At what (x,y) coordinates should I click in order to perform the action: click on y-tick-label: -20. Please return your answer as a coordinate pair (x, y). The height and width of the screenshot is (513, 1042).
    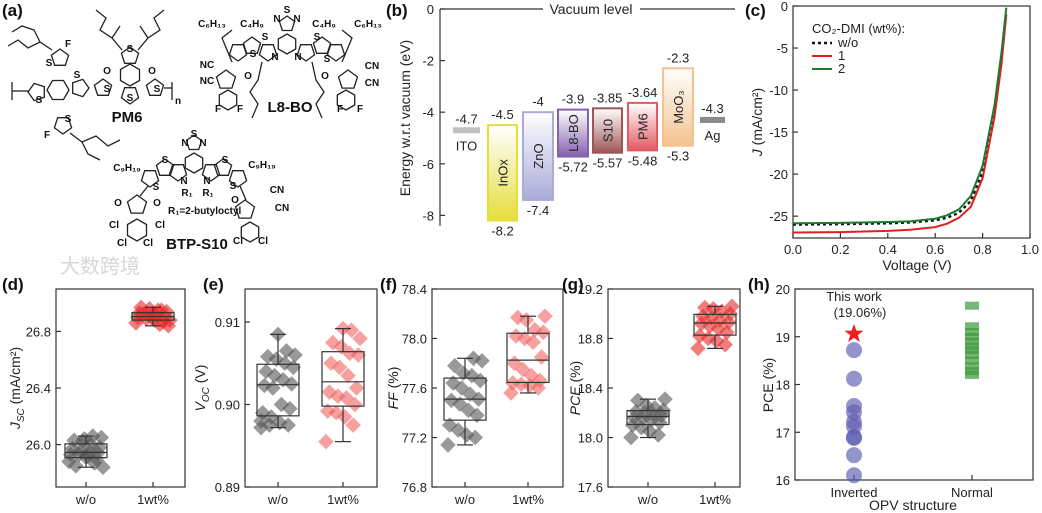
    Looking at the image, I should click on (778, 174).